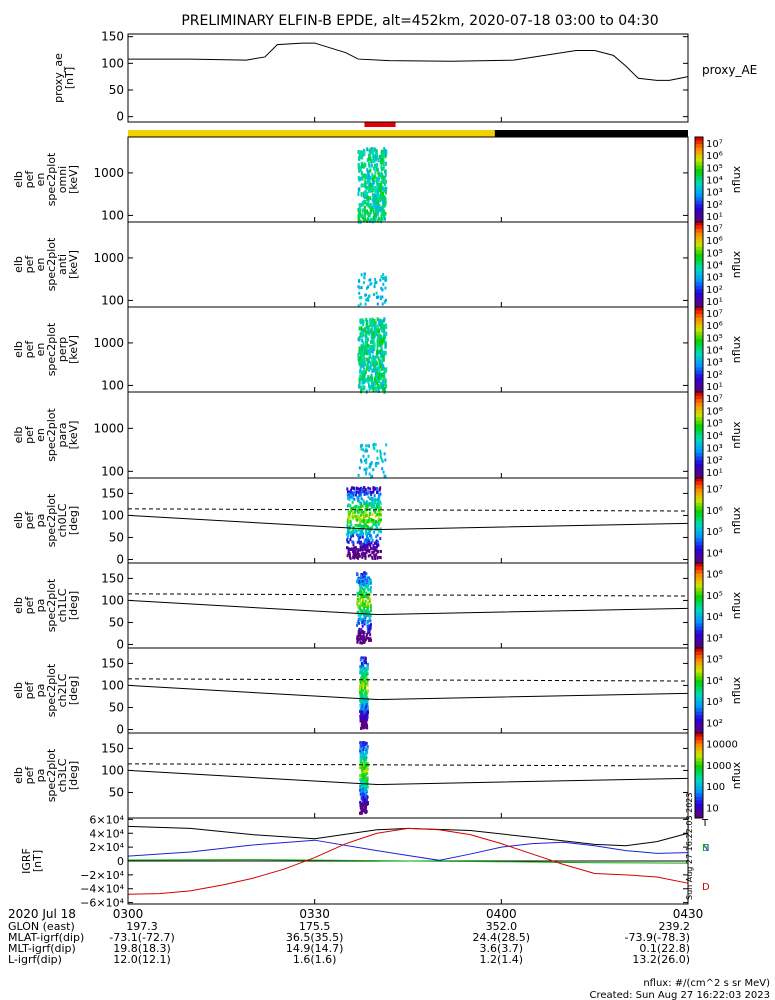  I want to click on y-axis-label-line: [keV], so click(73, 264).